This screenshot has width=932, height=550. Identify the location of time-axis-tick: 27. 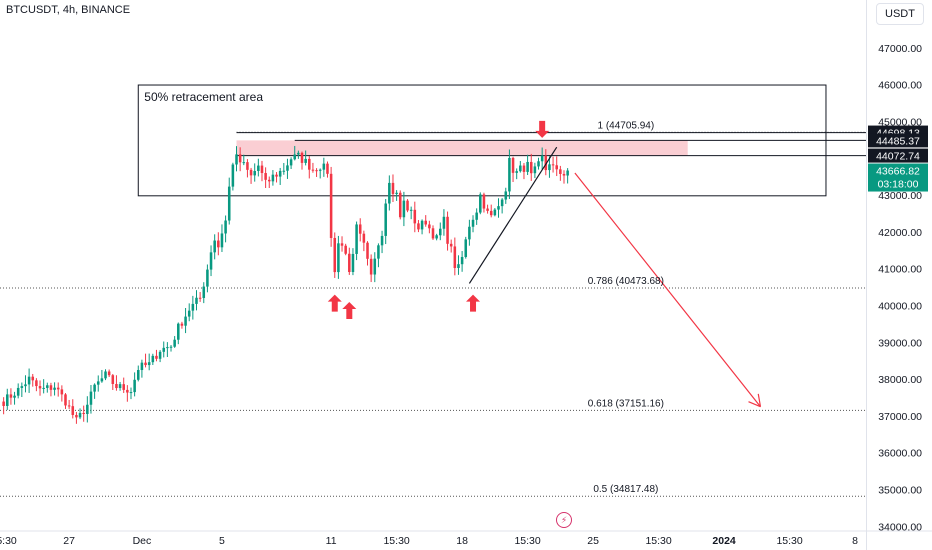
(69, 541).